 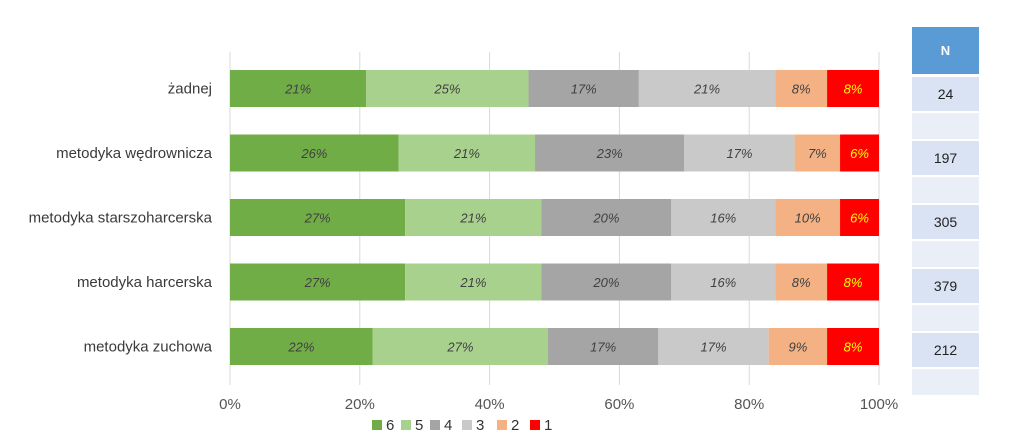 I want to click on category-label: metodyka harcerska, so click(x=145, y=282).